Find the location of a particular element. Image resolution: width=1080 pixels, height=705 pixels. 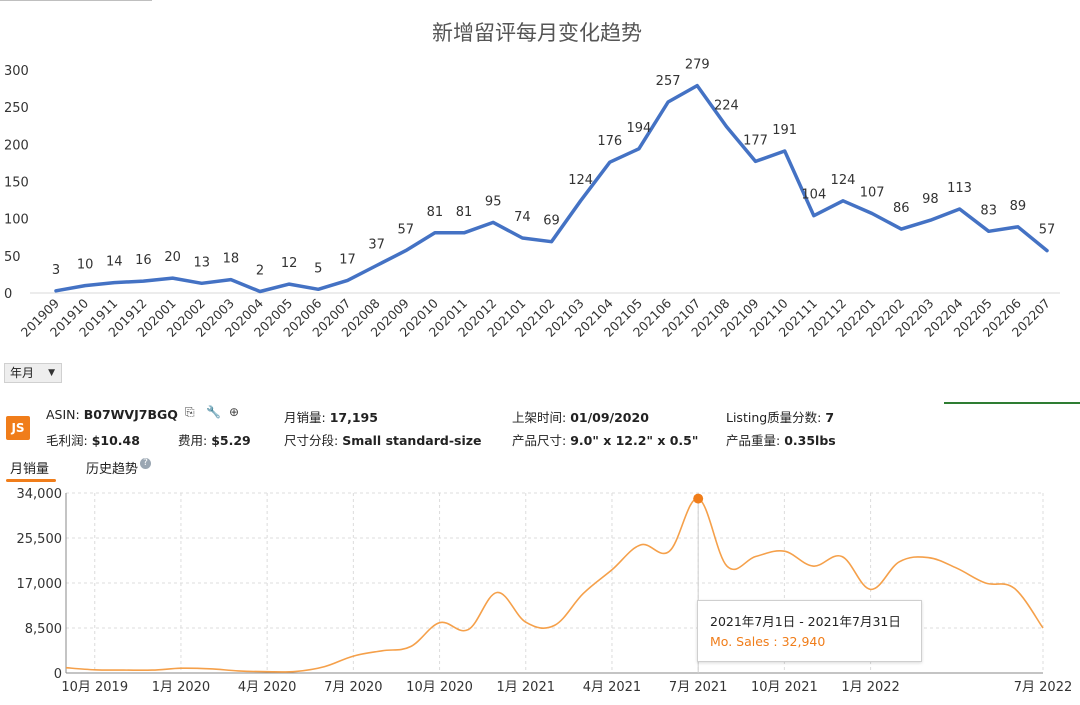

monthly-sales-info: 月销量: 17,195 is located at coordinates (331, 417).